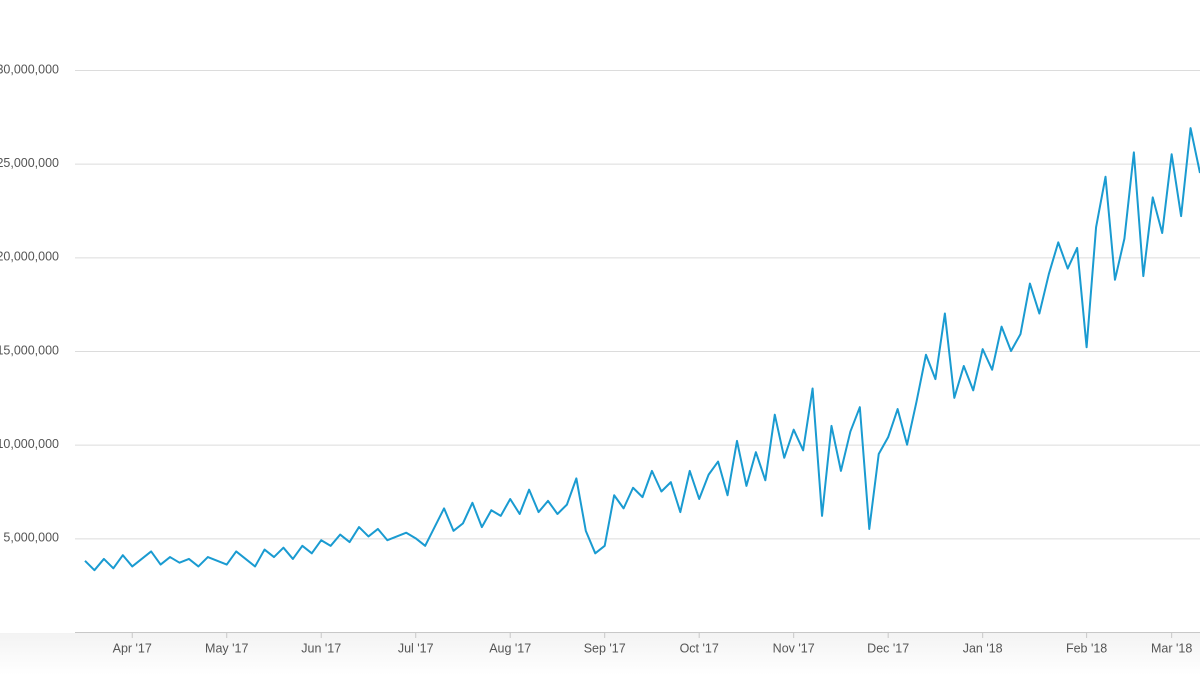 This screenshot has width=1200, height=675. What do you see at coordinates (29, 444) in the screenshot?
I see `y-tick-label: 10,000,000` at bounding box center [29, 444].